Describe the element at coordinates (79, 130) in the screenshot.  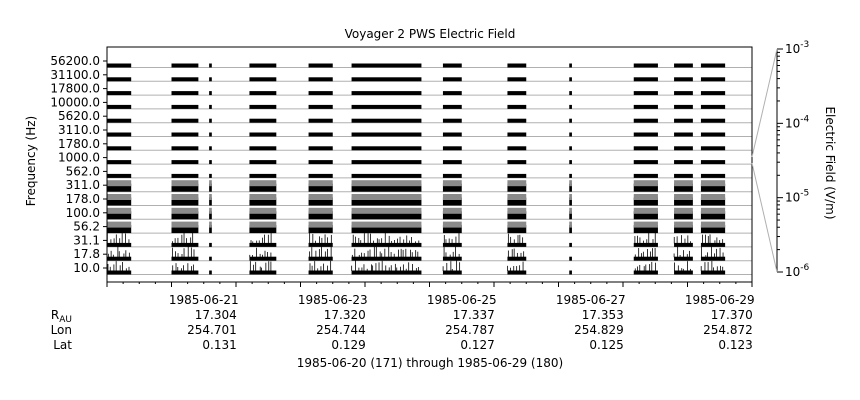
I see `y-tick-label: 3110.0` at that location.